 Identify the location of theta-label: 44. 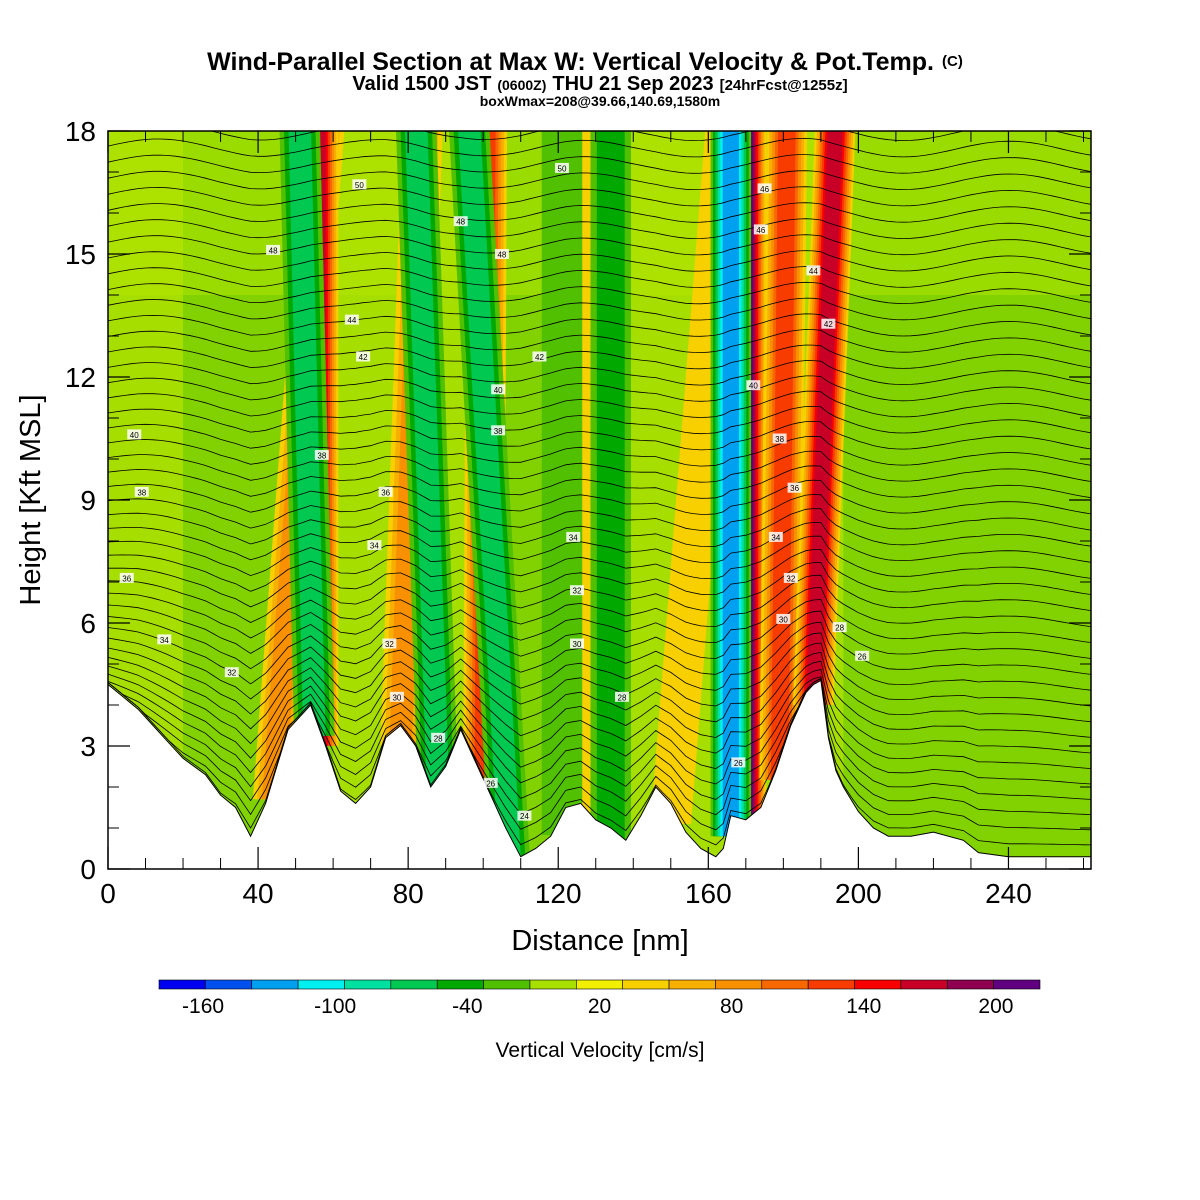
(351, 319).